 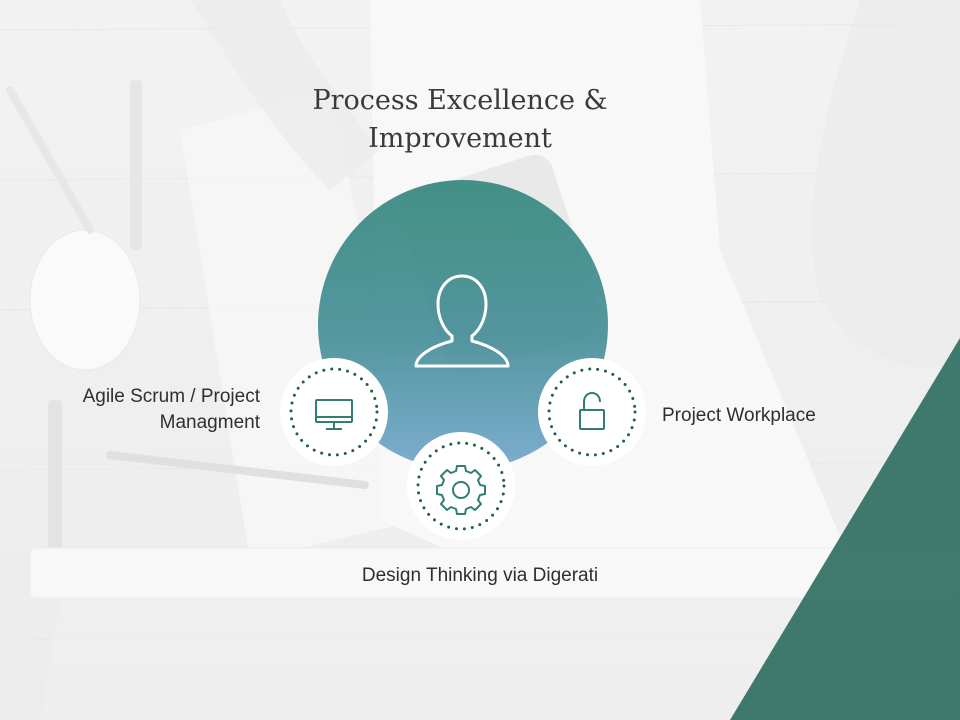 I want to click on label-design-thinking: Design Thinking via Digerati, so click(x=480, y=575).